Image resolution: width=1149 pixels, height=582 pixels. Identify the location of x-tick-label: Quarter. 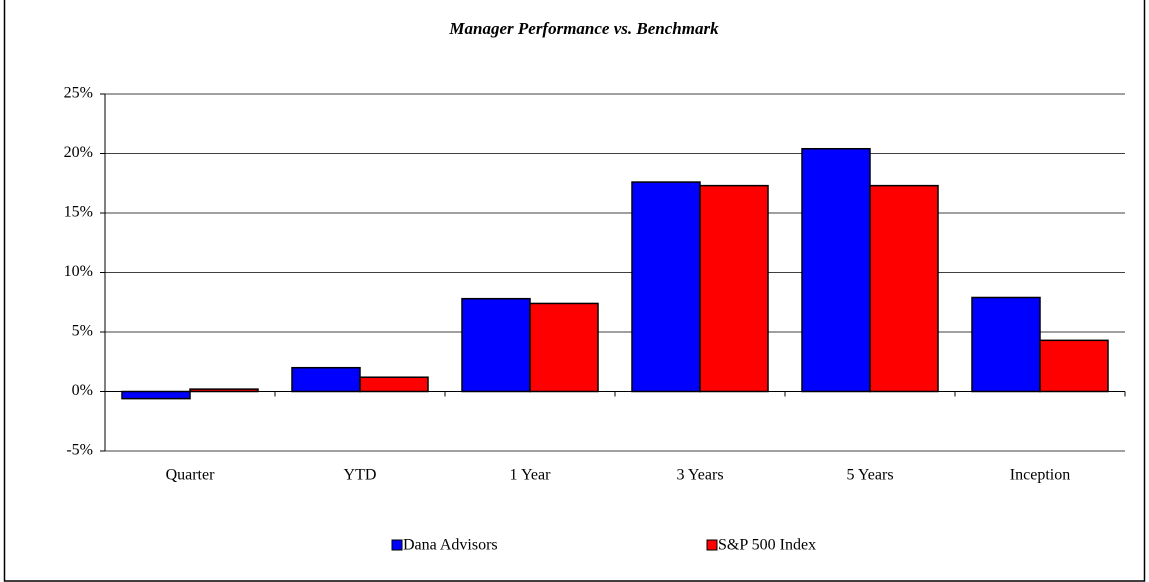
(191, 475).